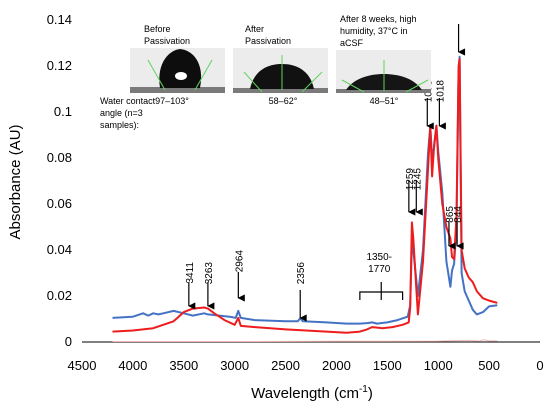 The image size is (550, 411). What do you see at coordinates (129, 113) in the screenshot?
I see `water-contact-label: Water contact angle (n=3 samples):` at bounding box center [129, 113].